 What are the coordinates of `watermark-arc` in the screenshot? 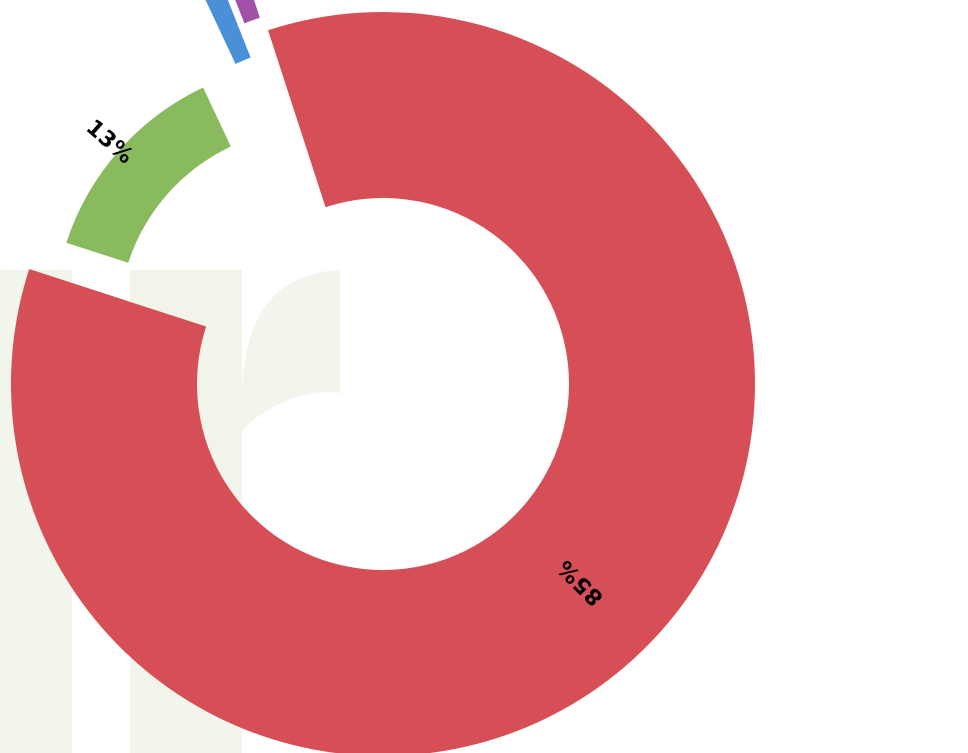 It's located at (291, 350).